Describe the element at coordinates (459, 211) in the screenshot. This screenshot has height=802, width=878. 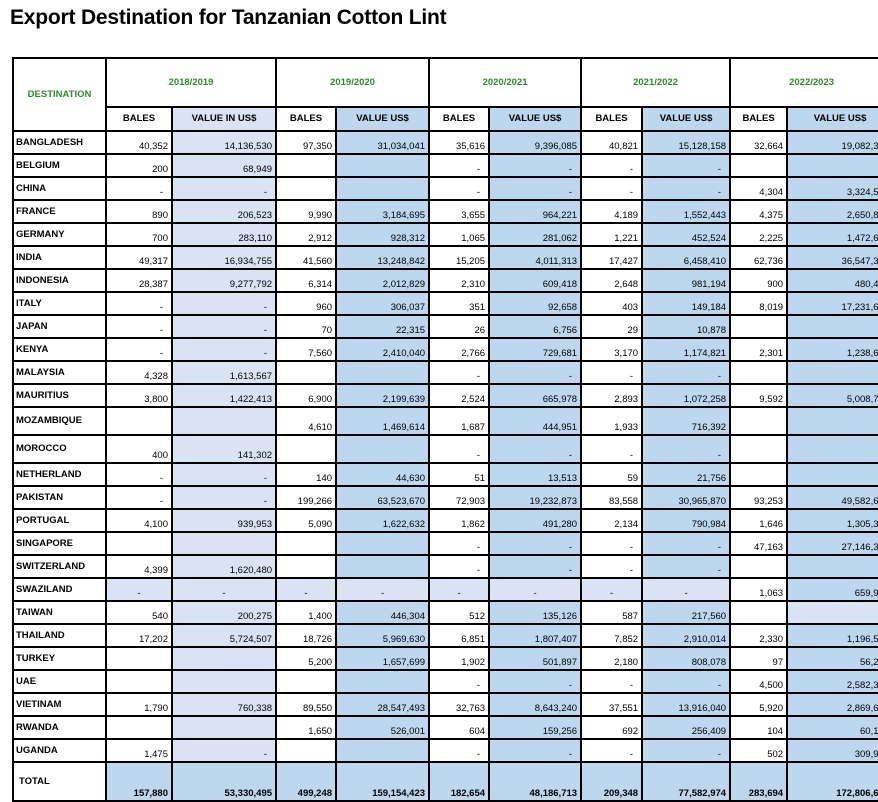
I see `bales-cell: 3,655` at that location.